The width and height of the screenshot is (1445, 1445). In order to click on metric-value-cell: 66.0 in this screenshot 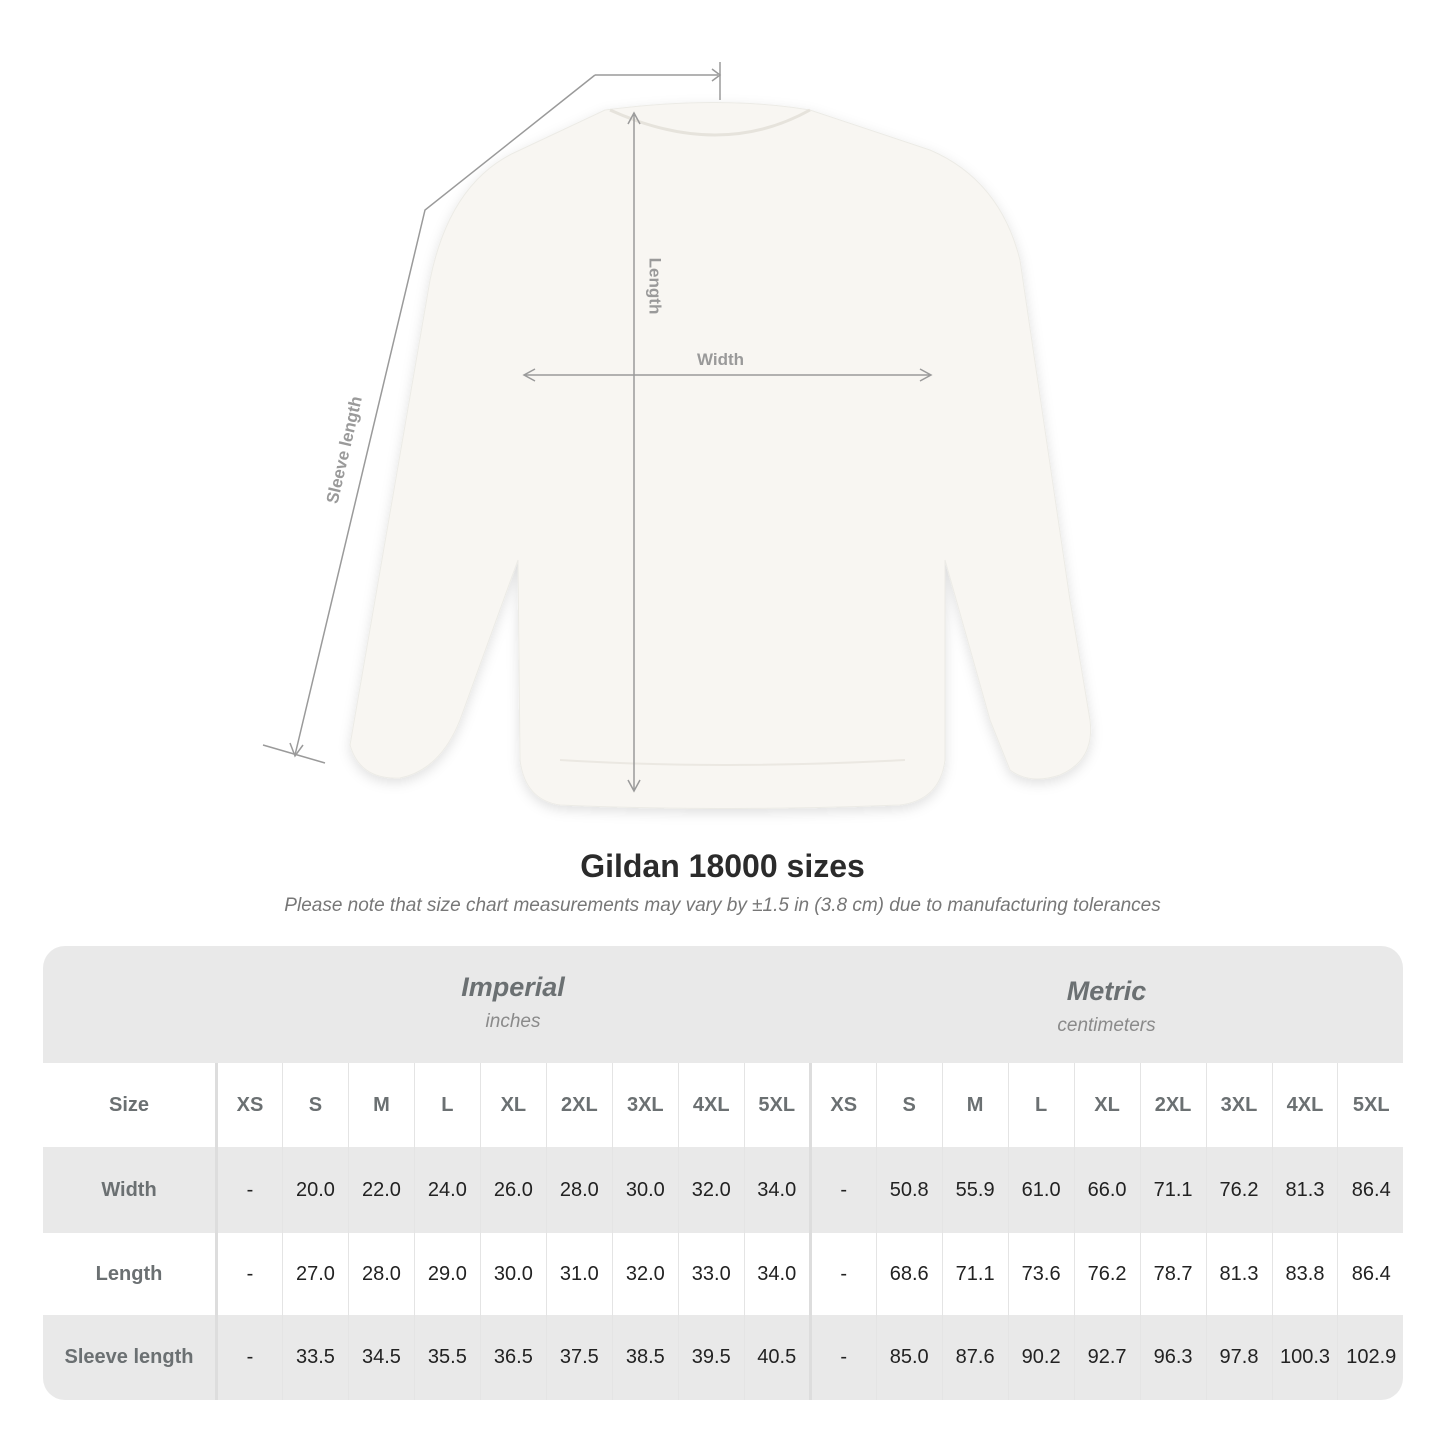, I will do `click(1107, 1190)`.